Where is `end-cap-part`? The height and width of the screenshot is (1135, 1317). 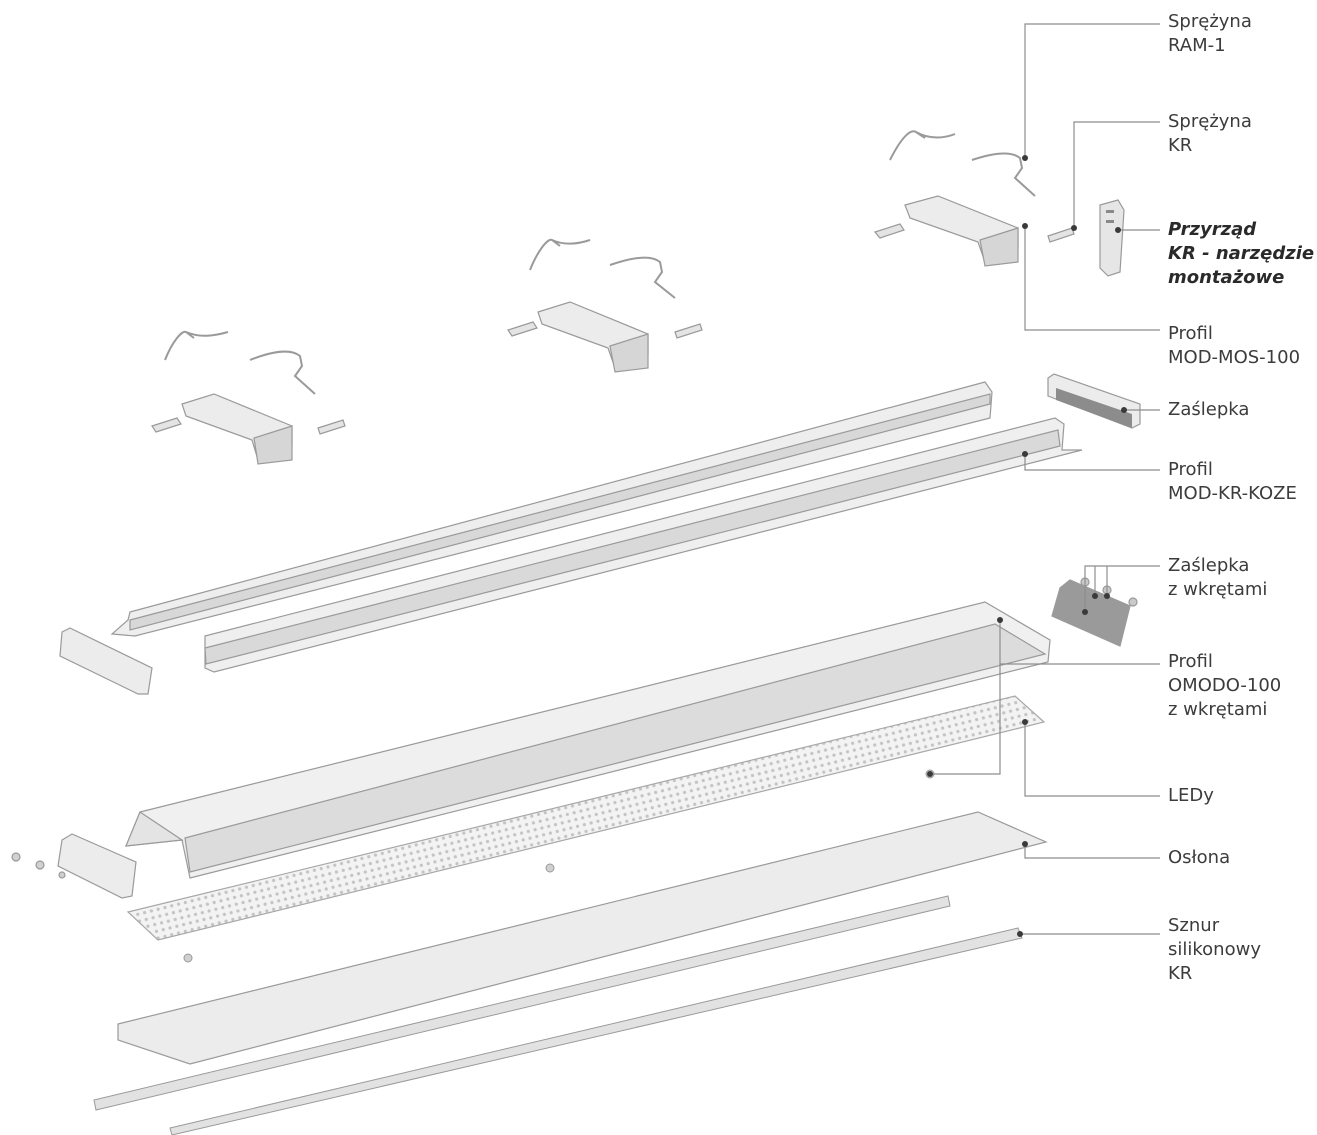 end-cap-part is located at coordinates (1094, 401).